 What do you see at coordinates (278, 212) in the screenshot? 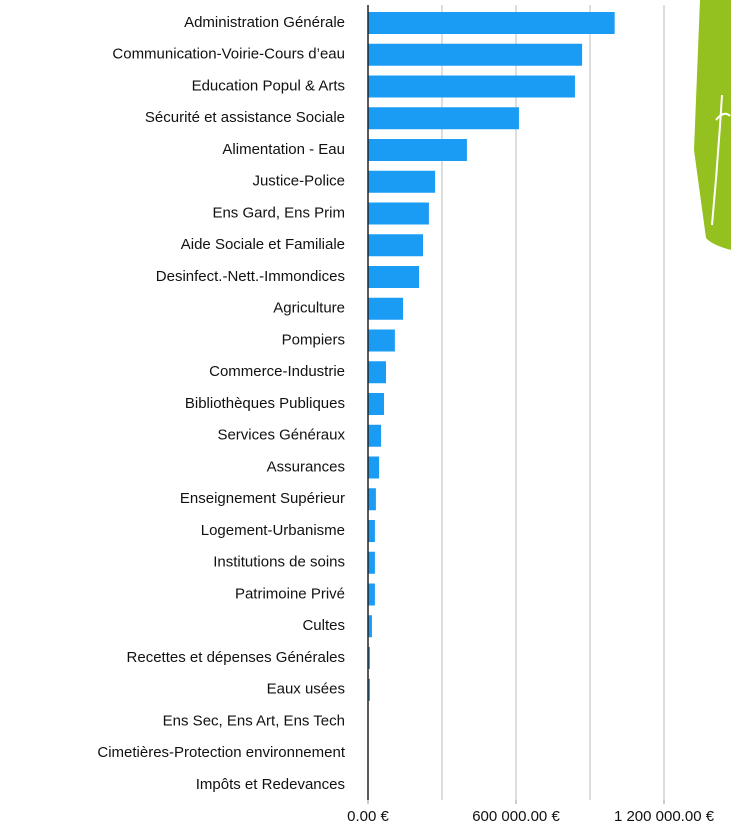
I see `y-tick-label: Ens Gard, Ens Prim` at bounding box center [278, 212].